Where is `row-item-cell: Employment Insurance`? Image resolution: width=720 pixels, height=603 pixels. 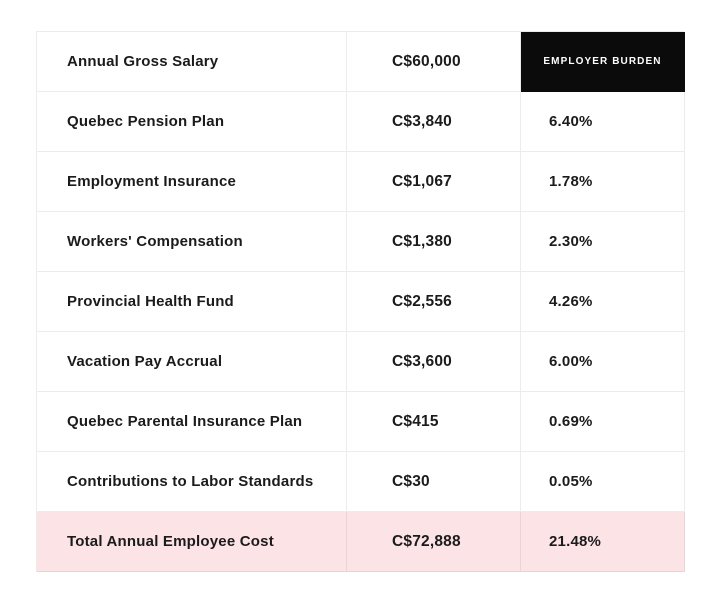
row-item-cell: Employment Insurance is located at coordinates (192, 182).